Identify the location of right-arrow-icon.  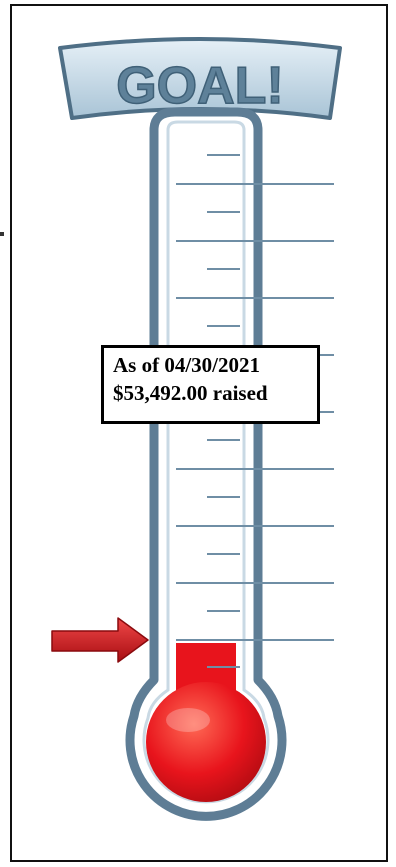
(100, 640).